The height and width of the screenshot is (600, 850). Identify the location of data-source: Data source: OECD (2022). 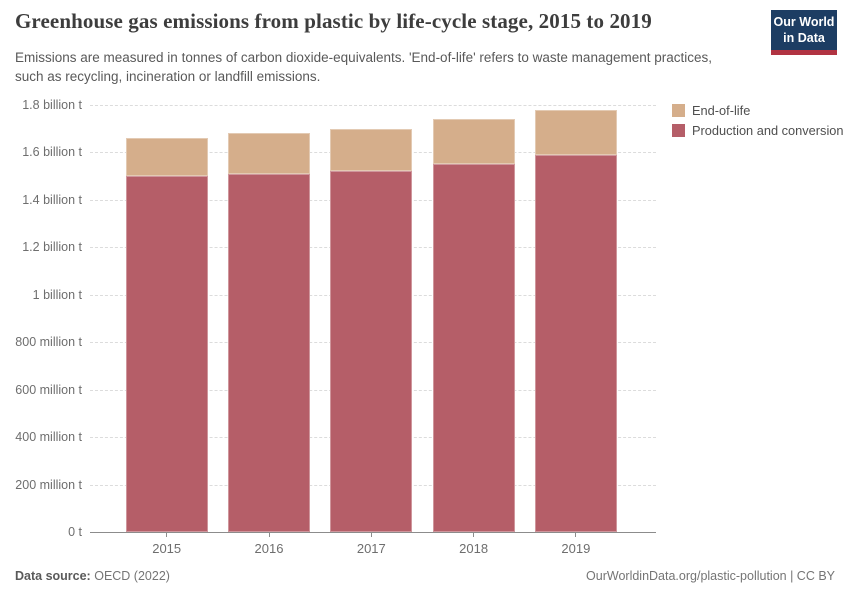
(92, 576).